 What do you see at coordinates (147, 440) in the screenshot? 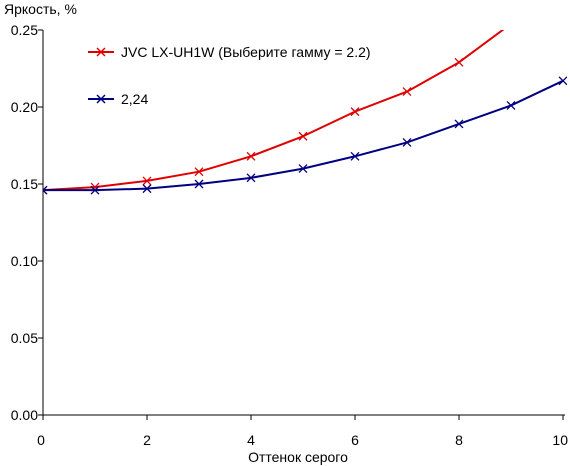
I see `x-tick-label: 2` at bounding box center [147, 440].